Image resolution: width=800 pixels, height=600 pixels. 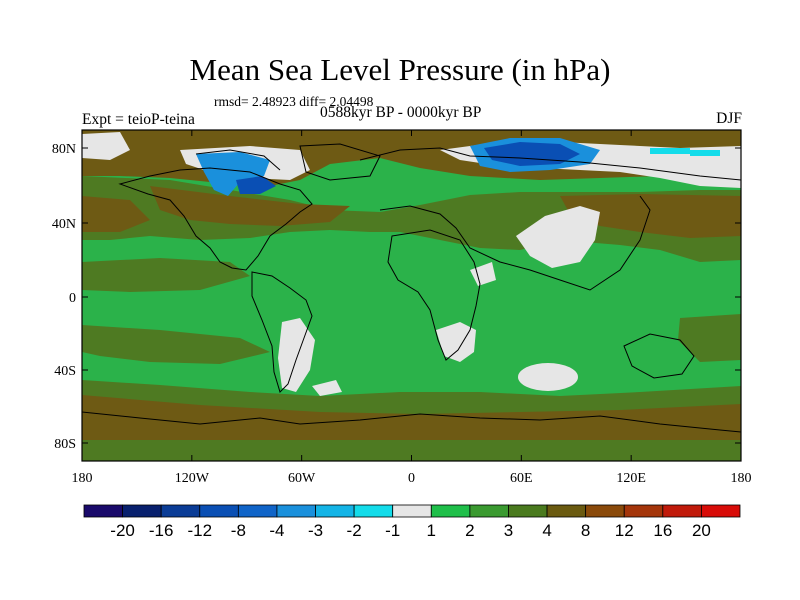 What do you see at coordinates (411, 478) in the screenshot?
I see `x-tick-label: 0` at bounding box center [411, 478].